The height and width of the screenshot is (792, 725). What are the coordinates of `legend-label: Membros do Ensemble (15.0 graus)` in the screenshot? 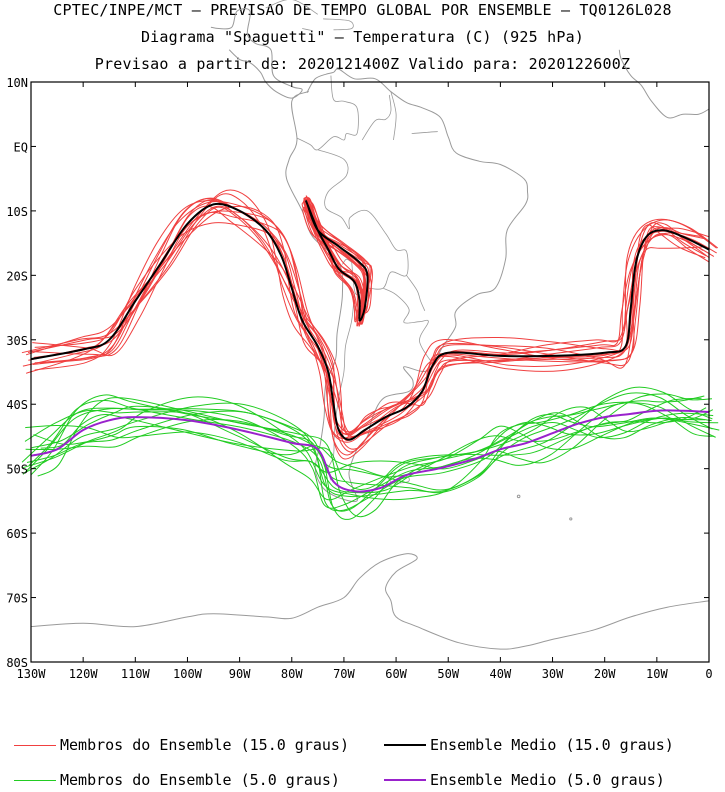 It's located at (204, 745).